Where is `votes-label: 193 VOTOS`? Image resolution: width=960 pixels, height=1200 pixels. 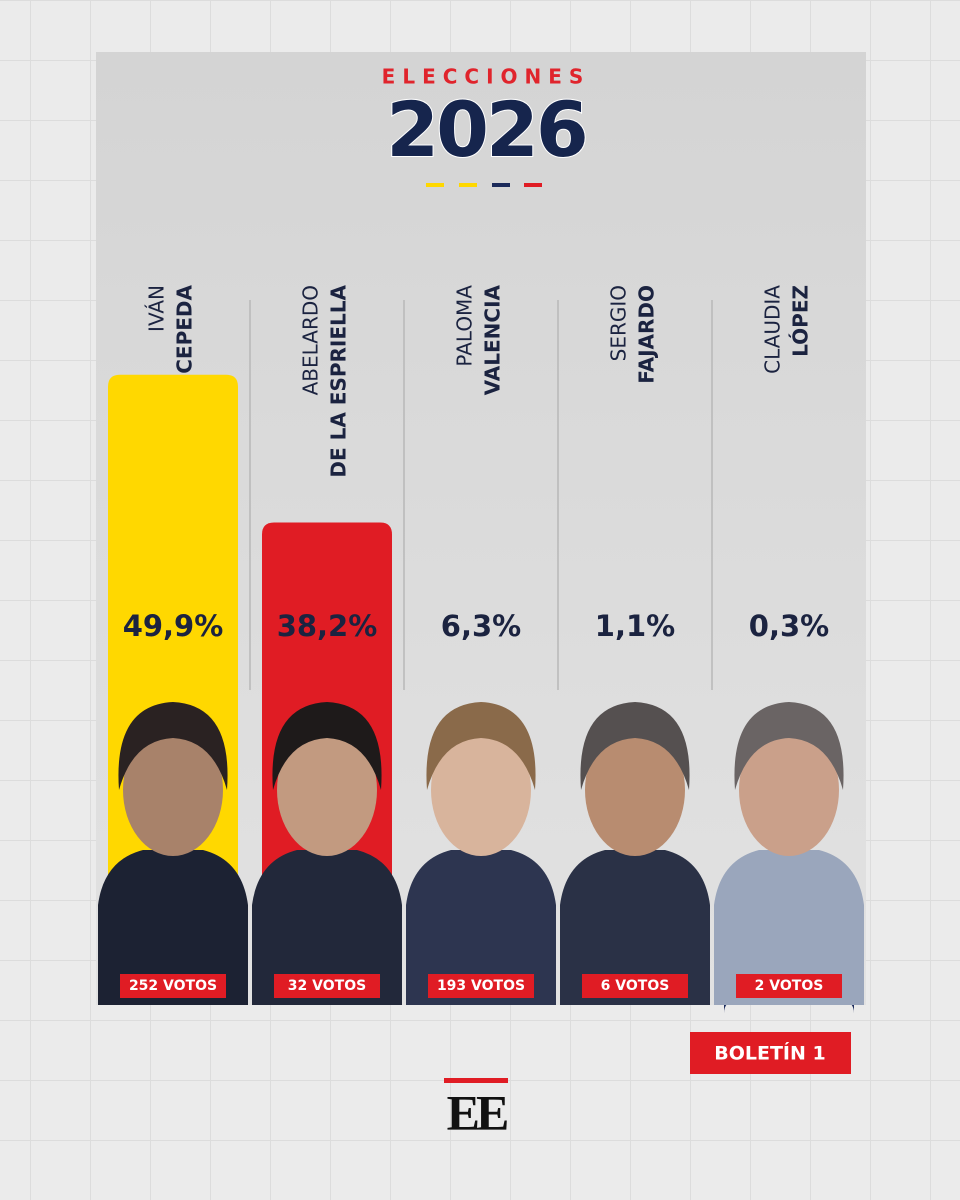 votes-label: 193 VOTOS is located at coordinates (481, 986).